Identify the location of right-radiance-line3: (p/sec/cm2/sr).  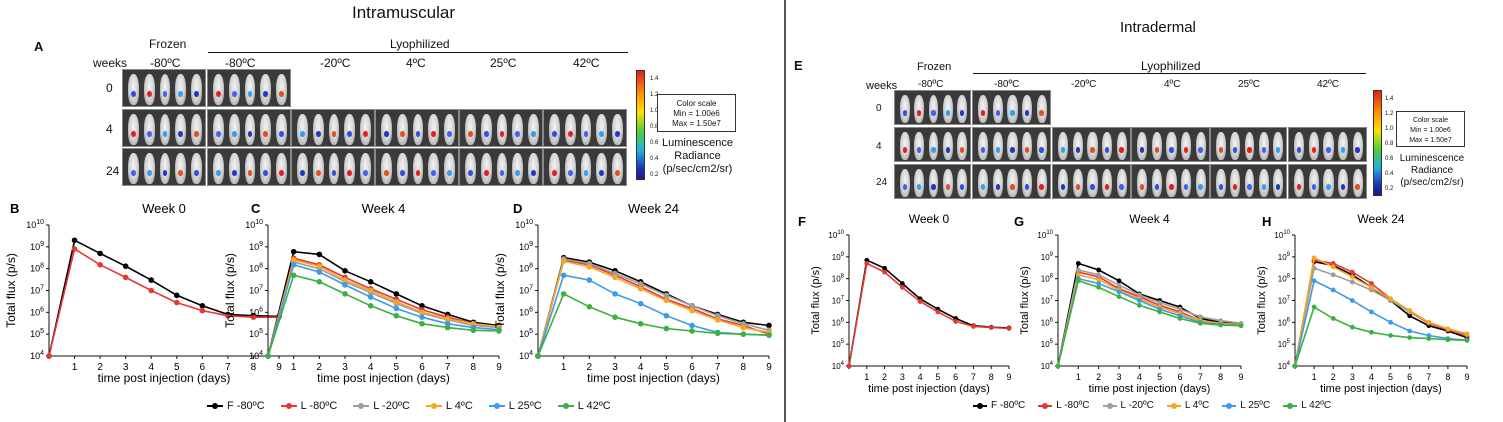
(1432, 182).